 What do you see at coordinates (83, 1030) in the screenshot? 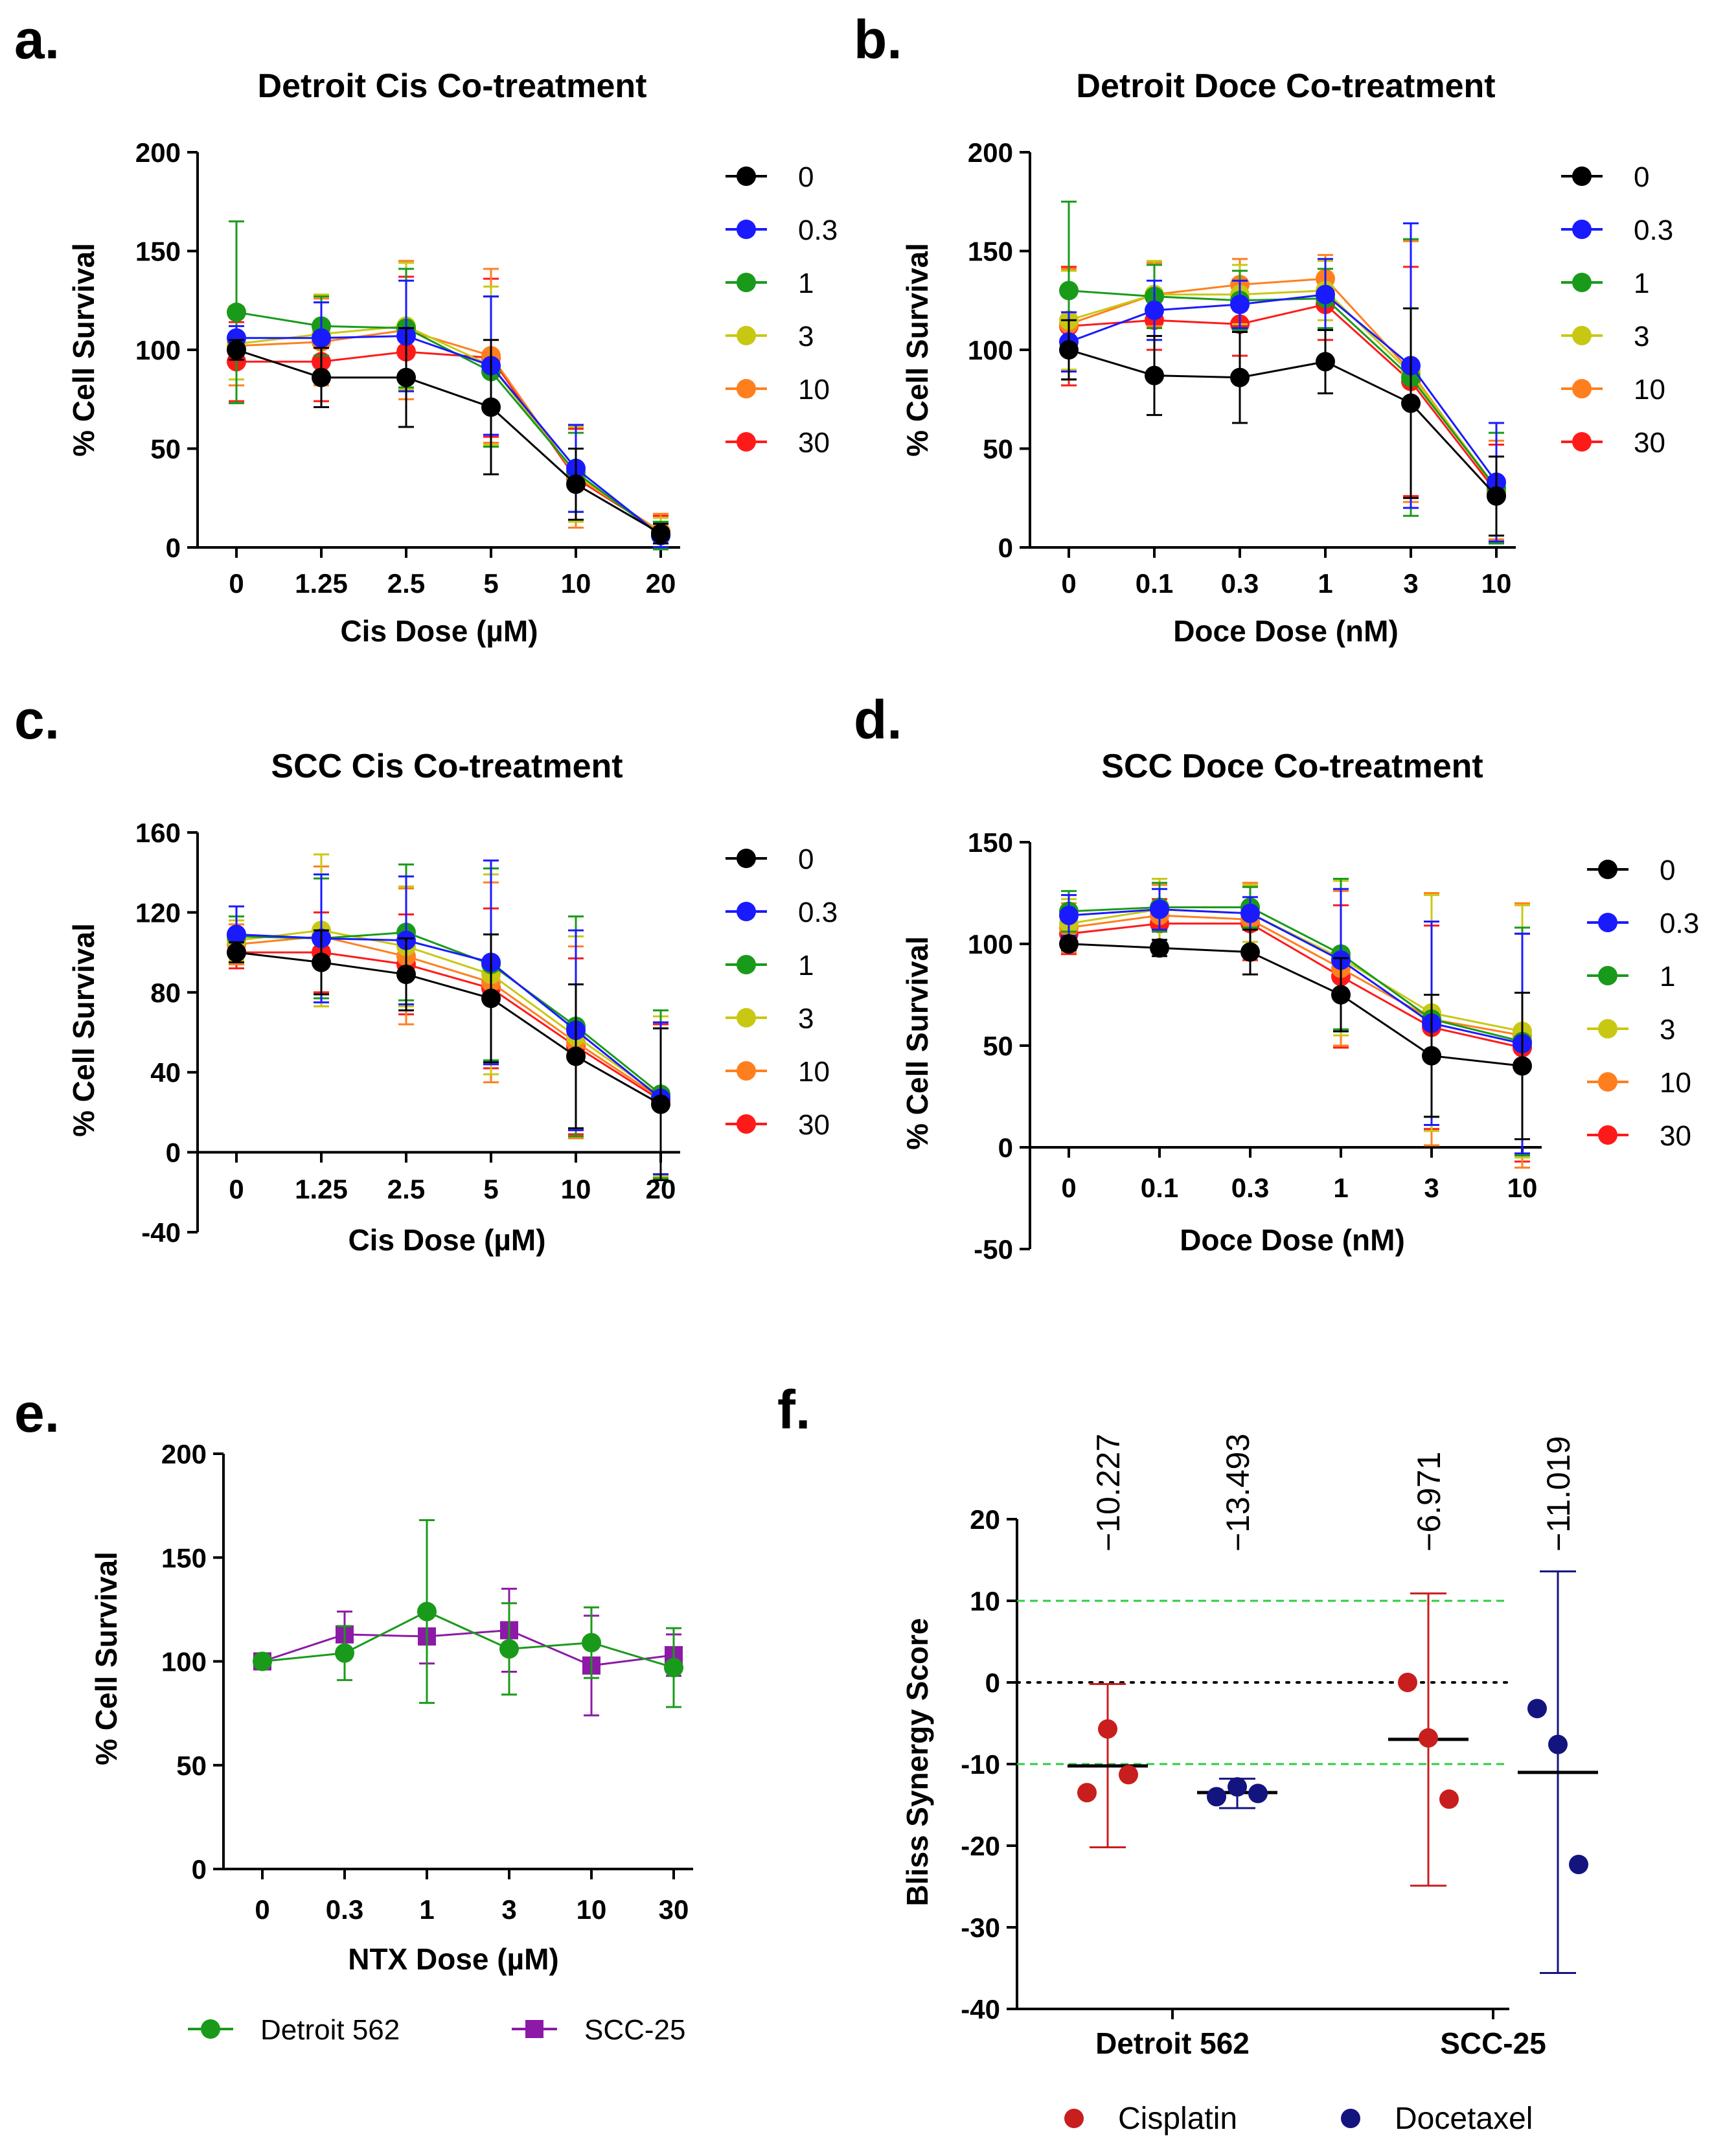
I see `y-axis-label: % Cell Survival` at bounding box center [83, 1030].